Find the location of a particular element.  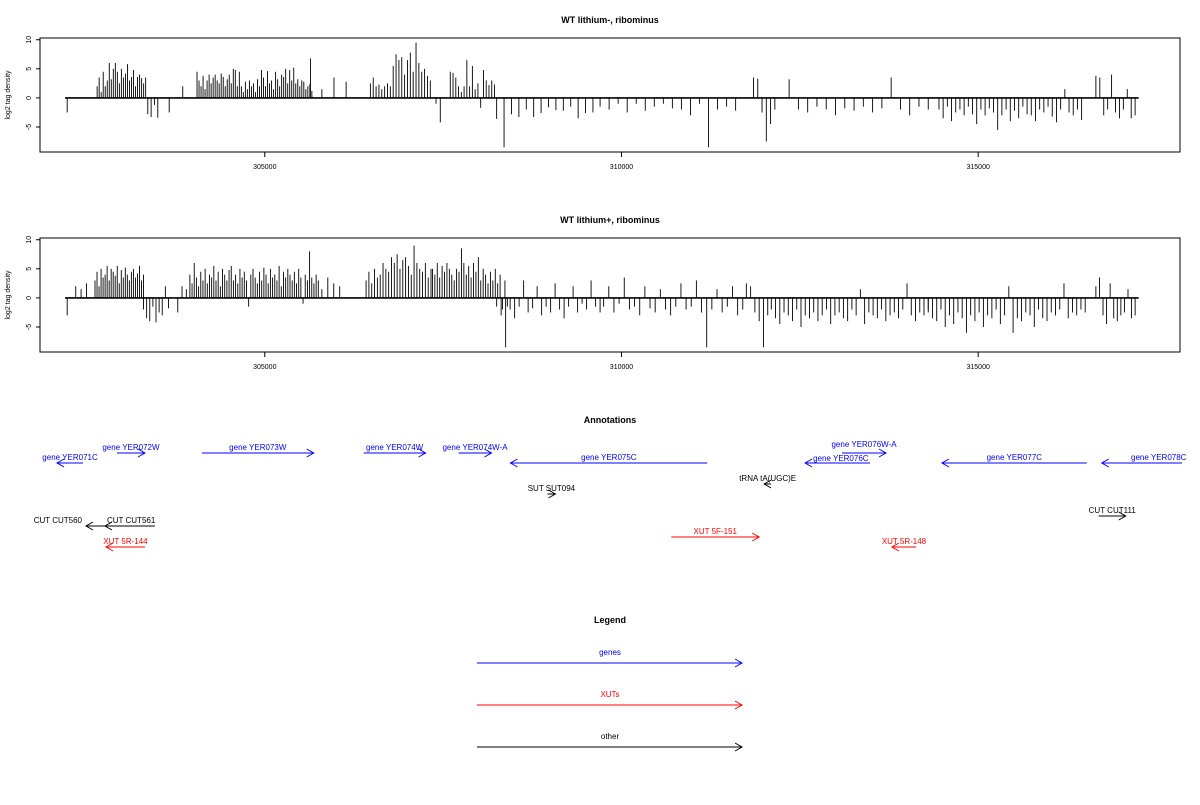

panel-title: WT lithium-, ribominus is located at coordinates (610, 20).